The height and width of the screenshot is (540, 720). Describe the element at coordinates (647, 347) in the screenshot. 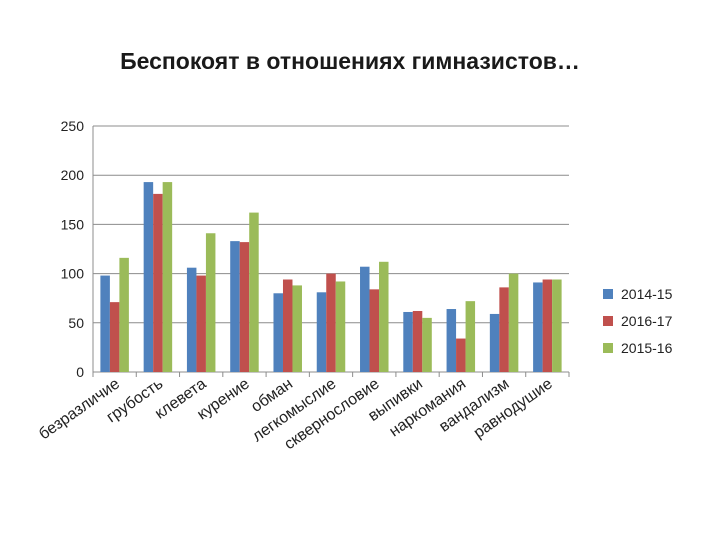

I see `legend-label: 2015-16` at that location.